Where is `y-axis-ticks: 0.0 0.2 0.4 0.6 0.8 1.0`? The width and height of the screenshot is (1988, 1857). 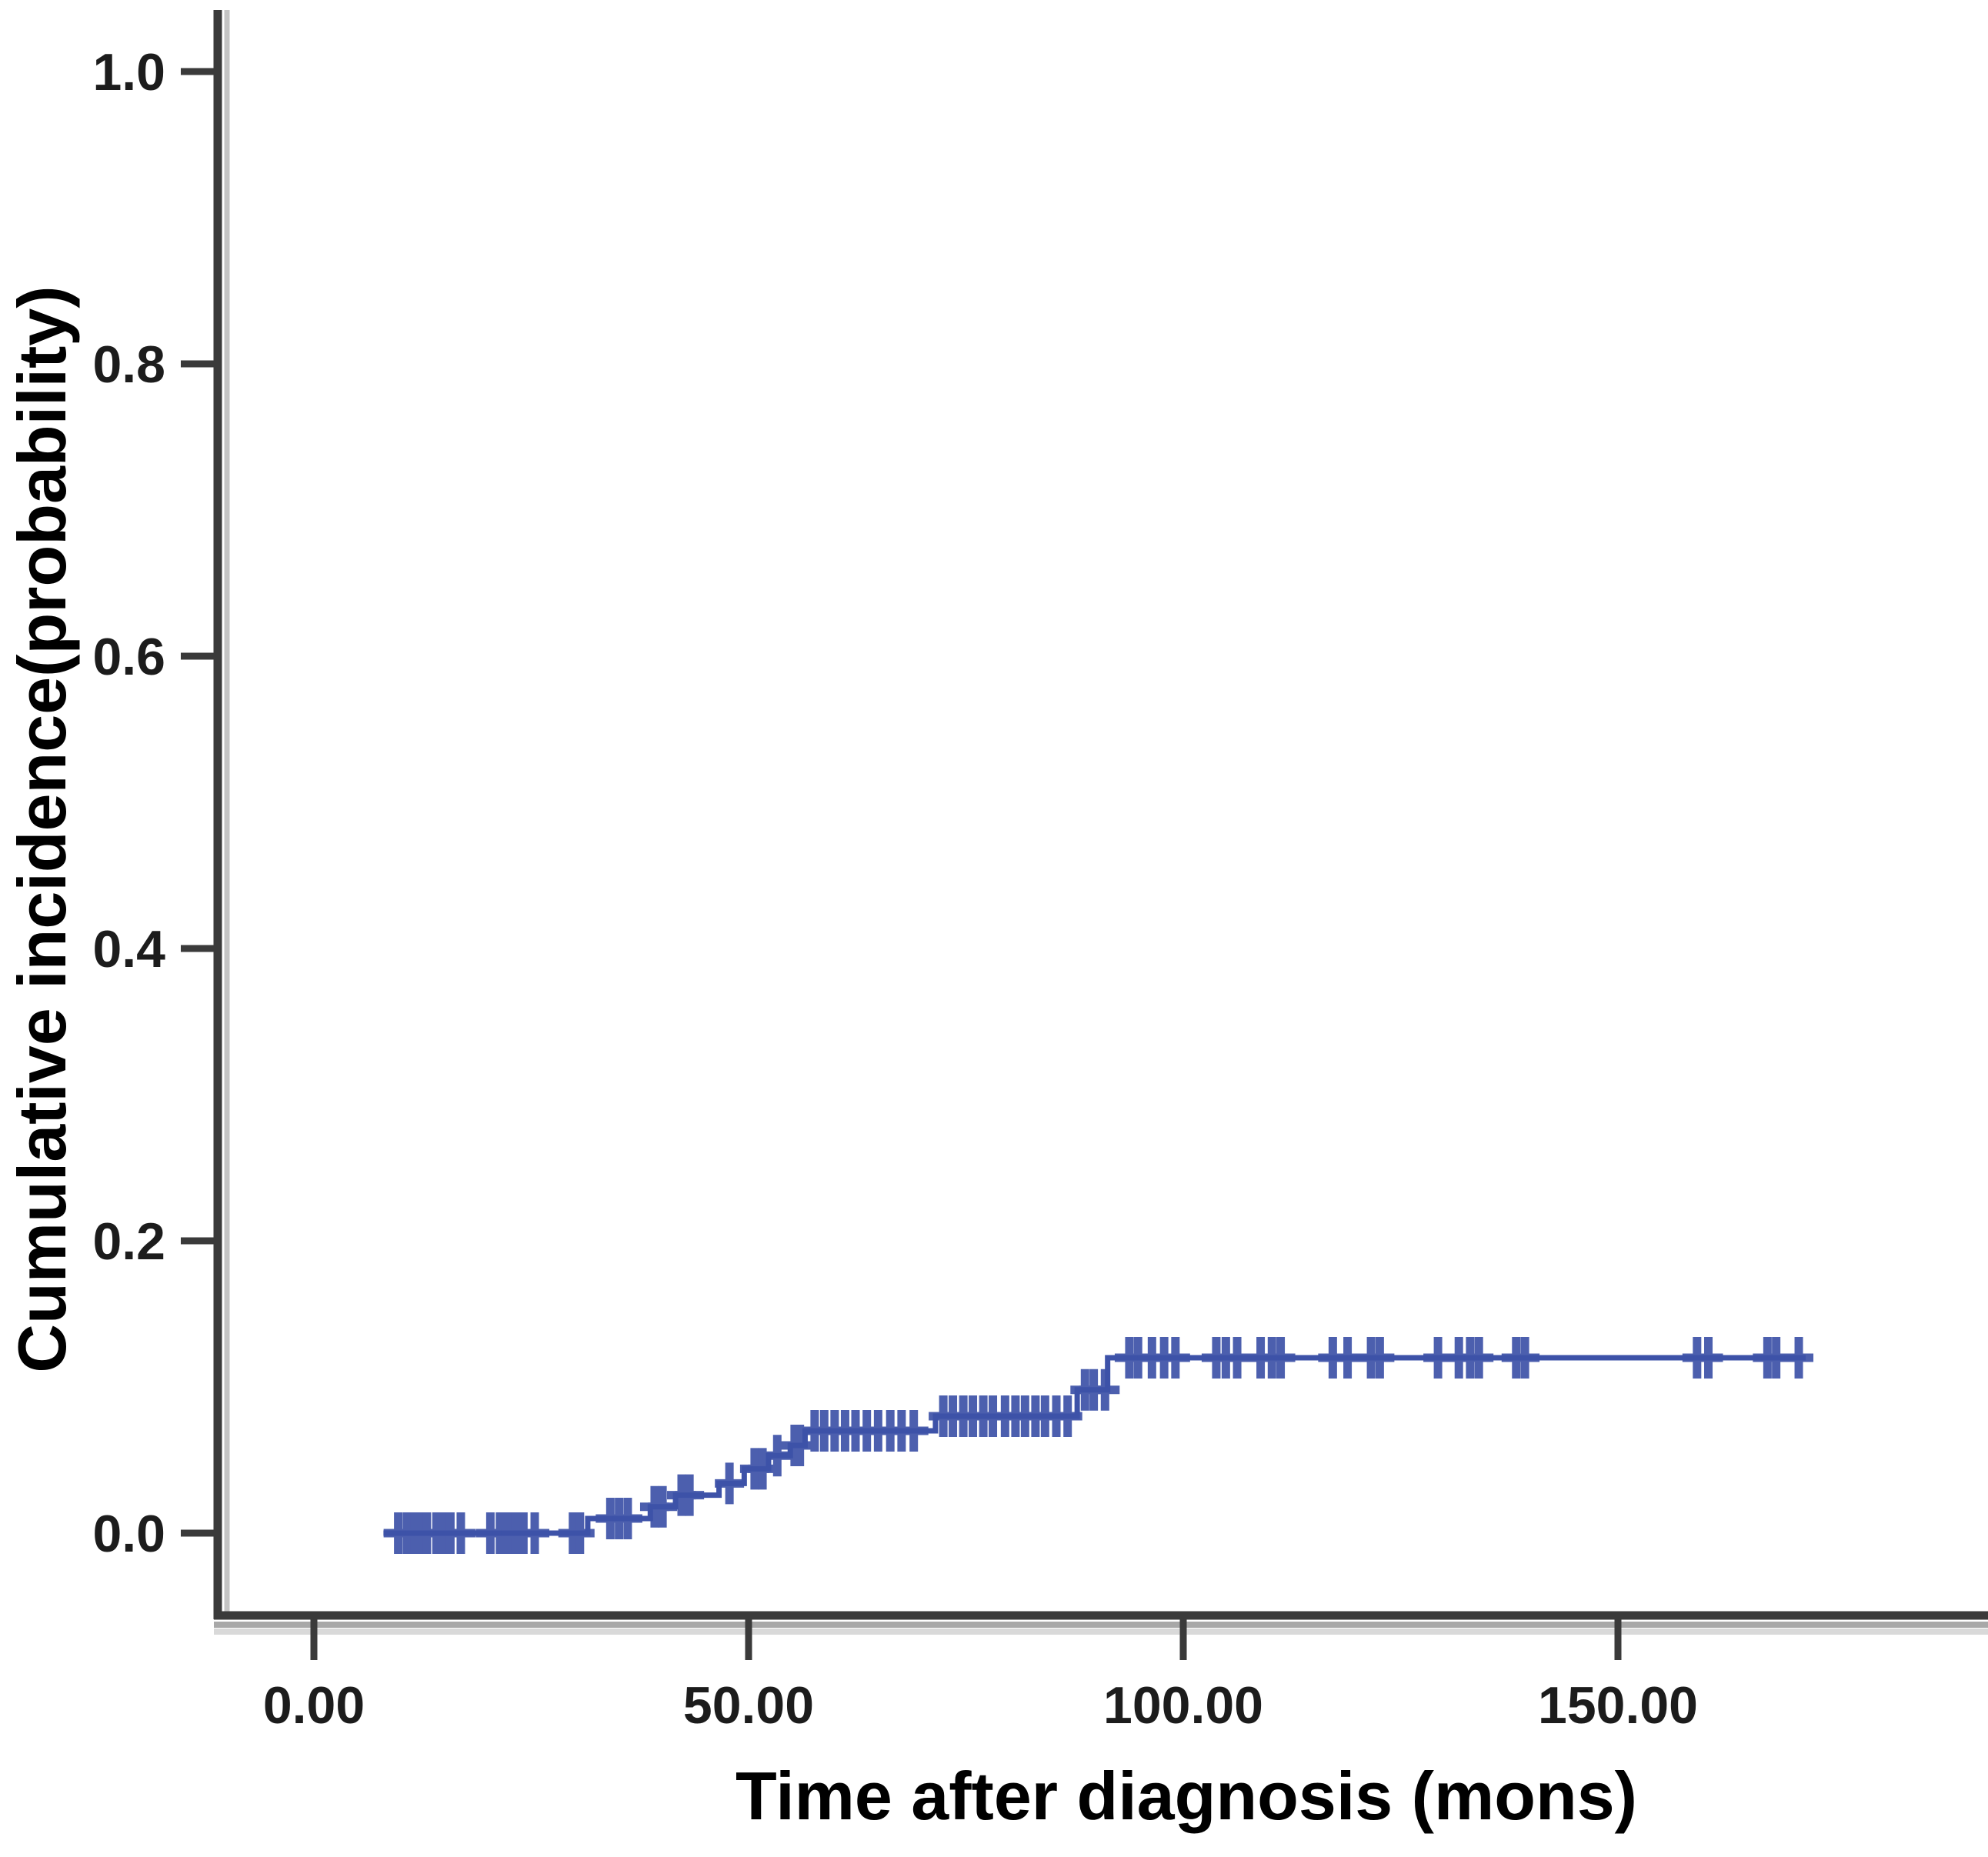
y-axis-ticks: 0.0 0.2 0.4 0.6 0.8 1.0 is located at coordinates (155, 803).